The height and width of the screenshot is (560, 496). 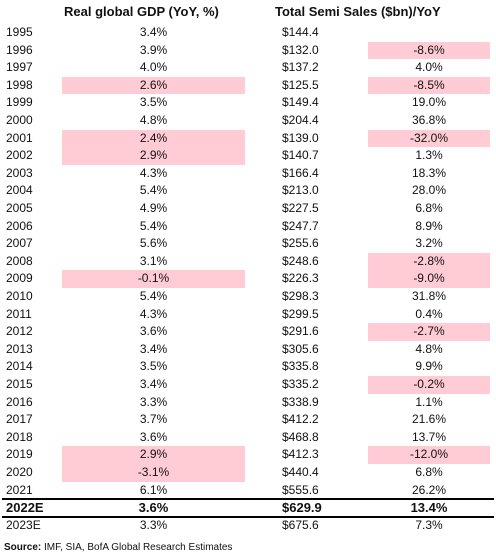 What do you see at coordinates (153, 489) in the screenshot?
I see `value-cell: 6.1%` at bounding box center [153, 489].